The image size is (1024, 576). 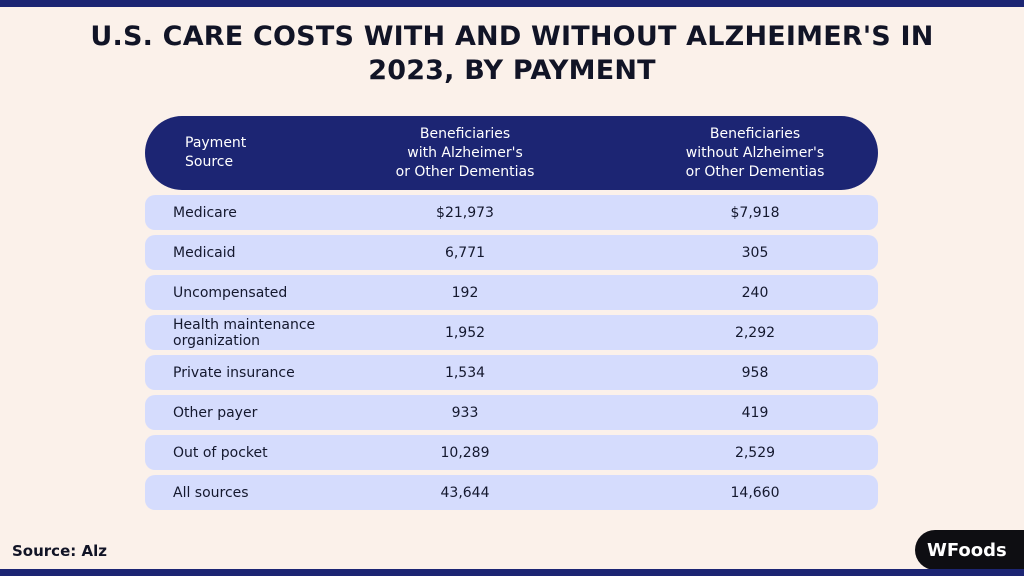 I want to click on payment-source-cell: Uncompensated, so click(x=230, y=292).